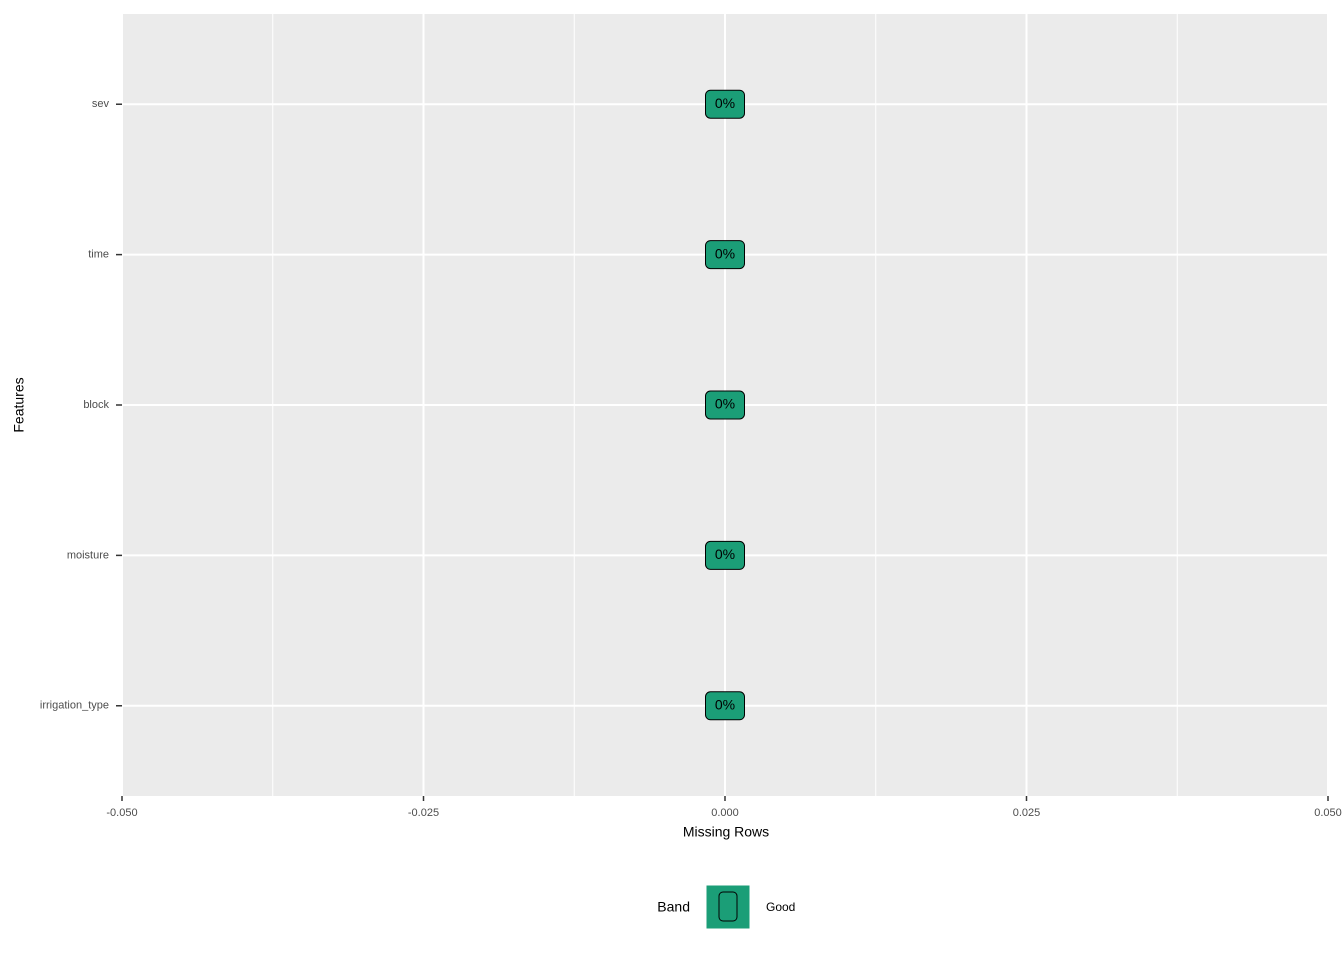 Image resolution: width=1344 pixels, height=965 pixels. Describe the element at coordinates (96, 405) in the screenshot. I see `y-tick-label: block` at that location.